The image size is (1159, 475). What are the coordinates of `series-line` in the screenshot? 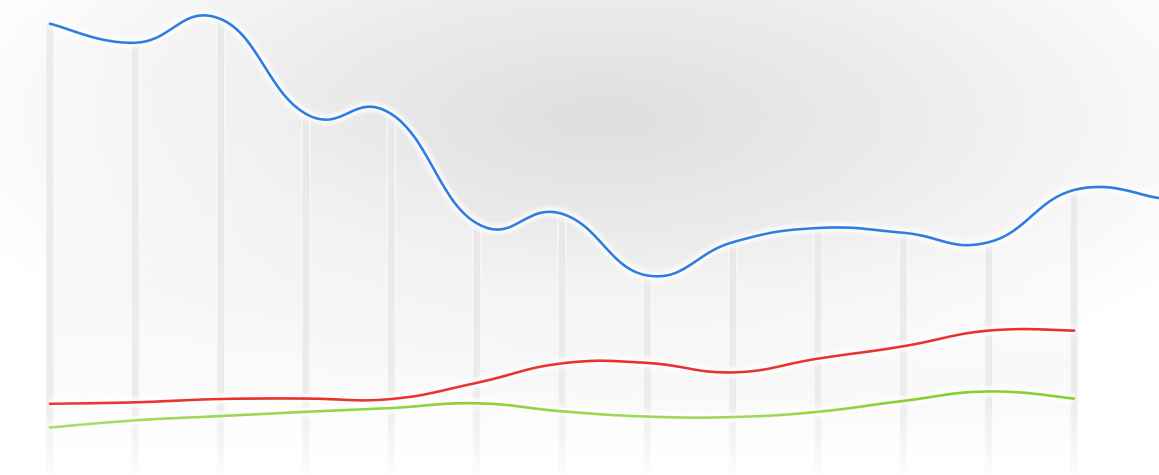 It's located at (562, 366).